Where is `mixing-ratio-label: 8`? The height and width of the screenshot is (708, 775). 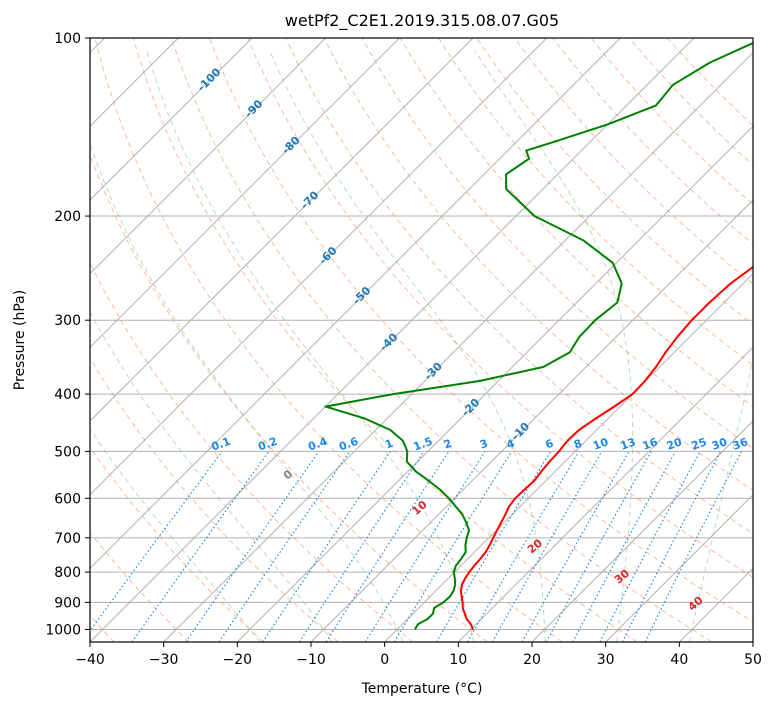
mixing-ratio-label: 8 is located at coordinates (578, 444).